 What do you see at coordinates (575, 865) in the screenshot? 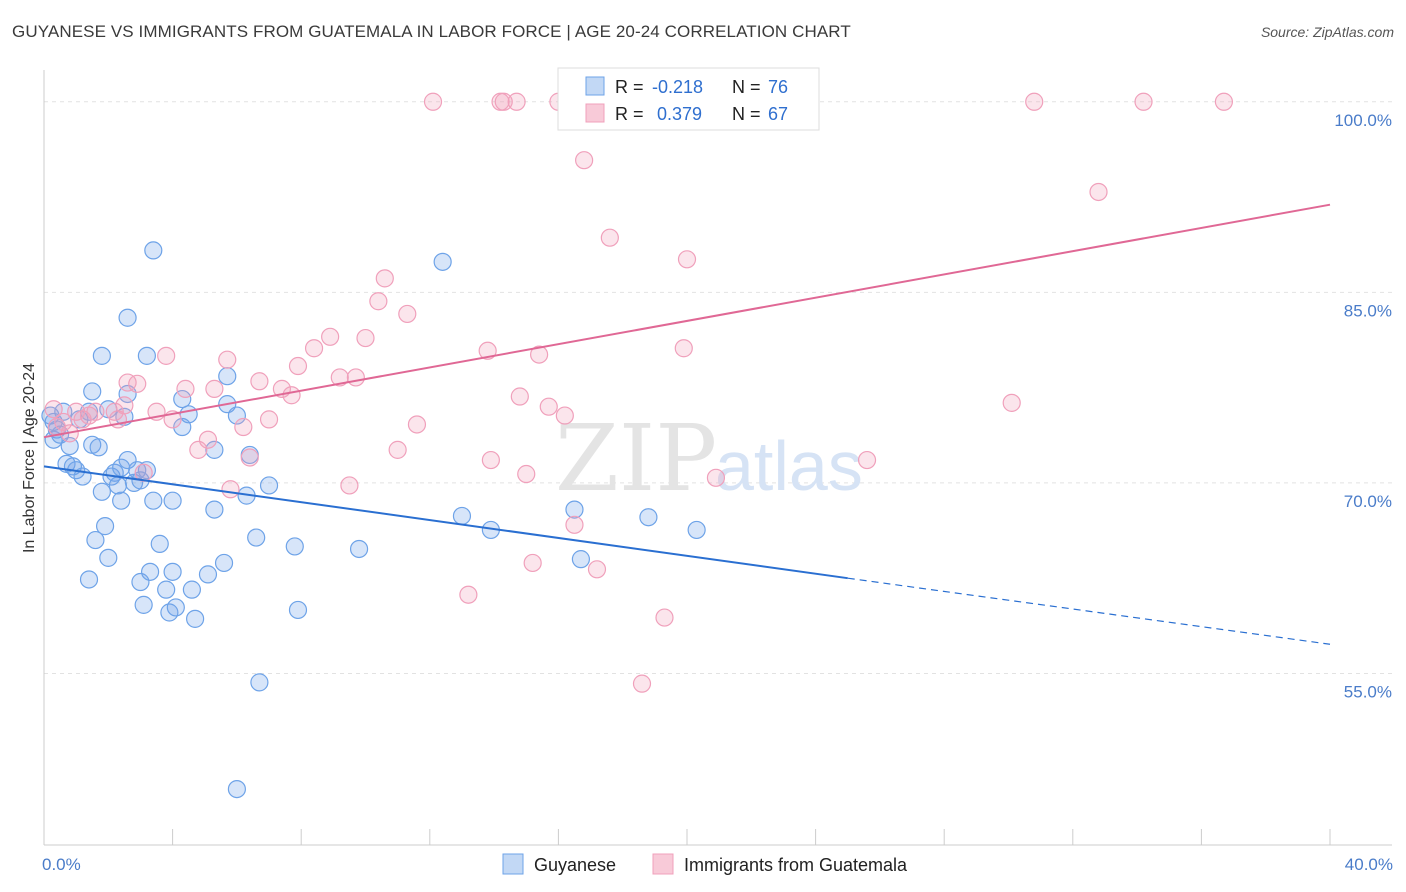
I see `legend-label-guyanese: Guyanese` at bounding box center [575, 865].